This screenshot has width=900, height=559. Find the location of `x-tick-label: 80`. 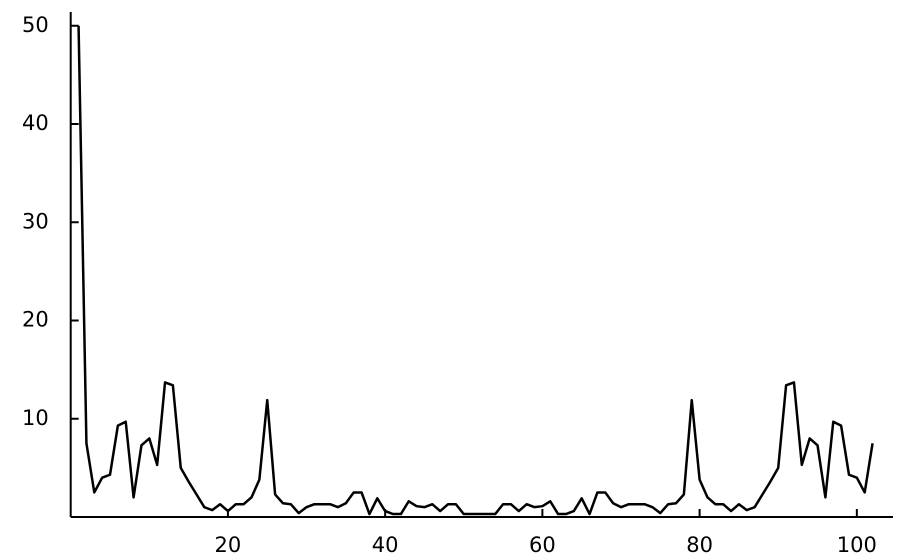

x-tick-label: 80 is located at coordinates (699, 545).